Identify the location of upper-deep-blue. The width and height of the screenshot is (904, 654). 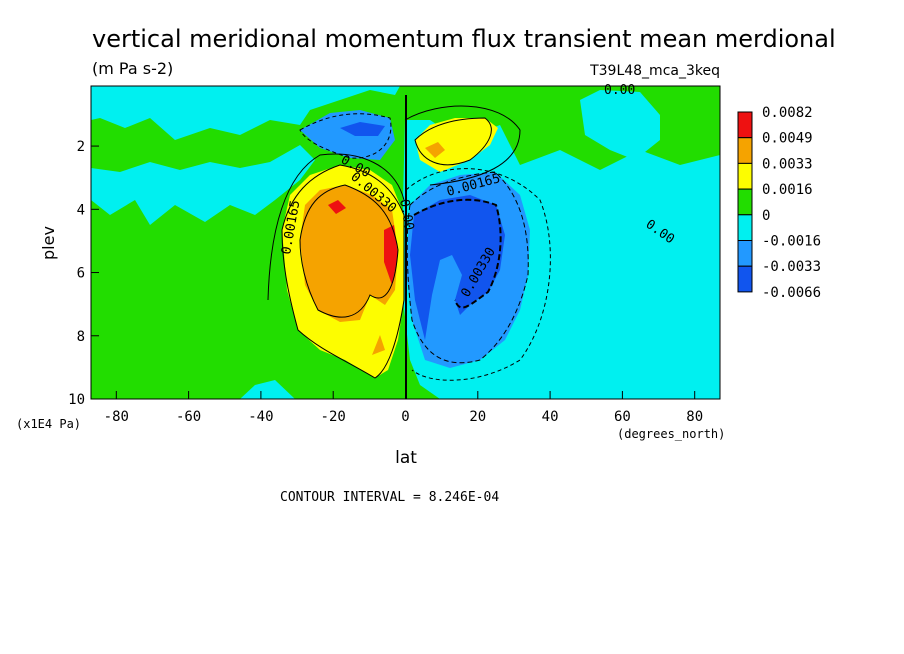
(362, 129).